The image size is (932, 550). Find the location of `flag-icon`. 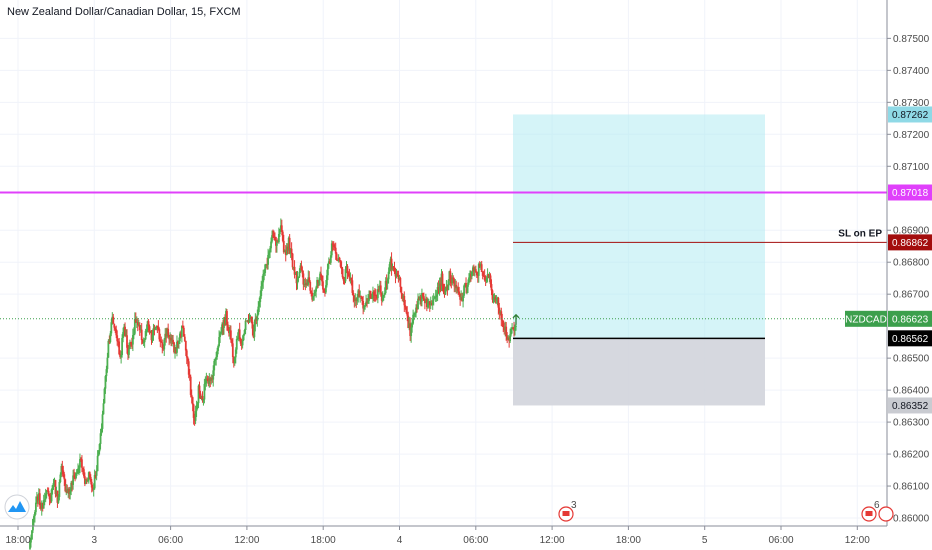

flag-icon is located at coordinates (566, 513).